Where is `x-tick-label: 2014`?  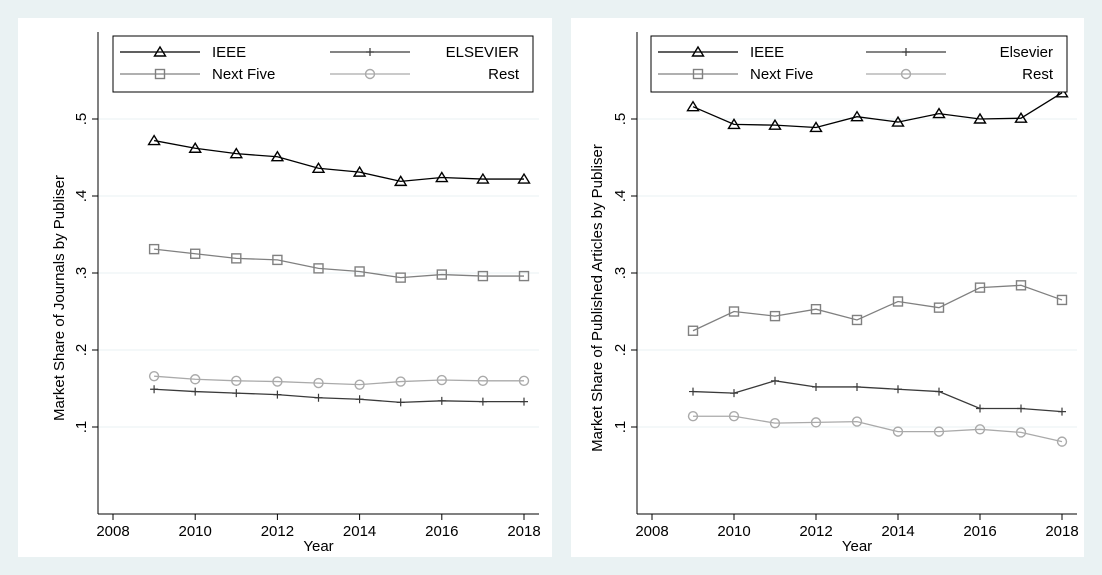
x-tick-label: 2014 is located at coordinates (897, 531).